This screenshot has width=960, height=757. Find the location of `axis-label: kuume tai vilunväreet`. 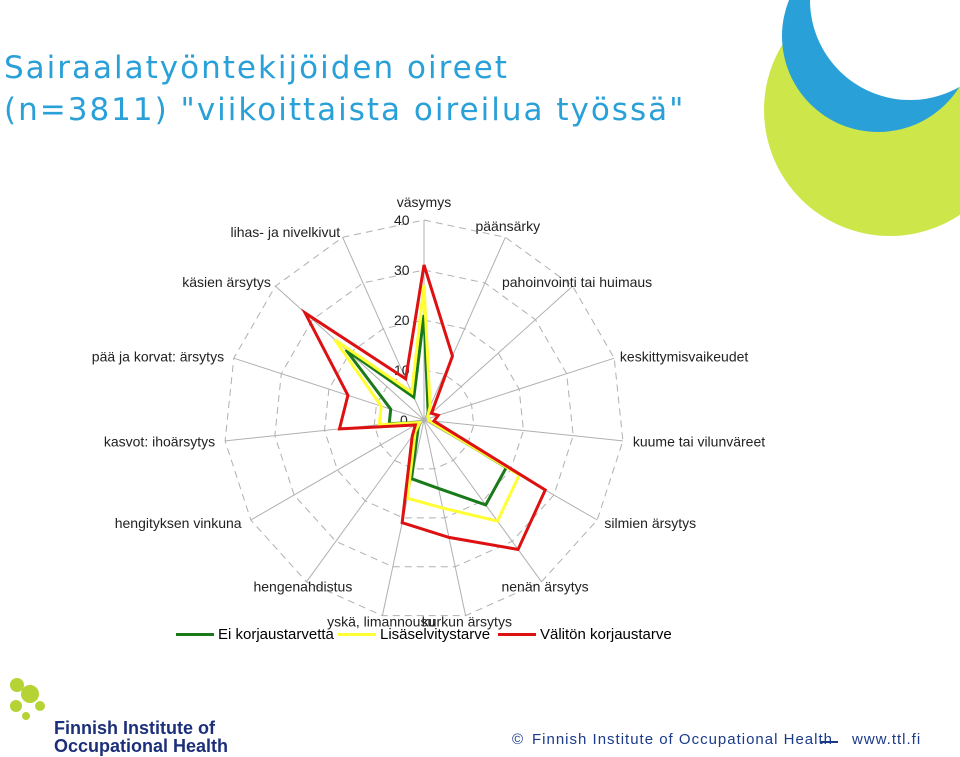

axis-label: kuume tai vilunväreet is located at coordinates (699, 442).